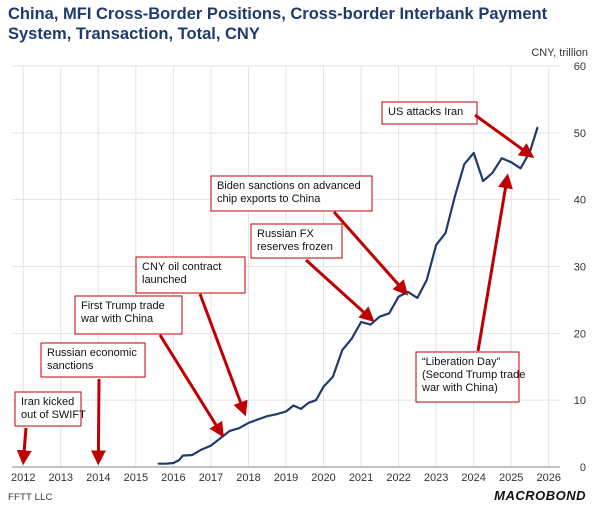 The height and width of the screenshot is (510, 600). What do you see at coordinates (548, 478) in the screenshot?
I see `x-tick-label: 2026` at bounding box center [548, 478].